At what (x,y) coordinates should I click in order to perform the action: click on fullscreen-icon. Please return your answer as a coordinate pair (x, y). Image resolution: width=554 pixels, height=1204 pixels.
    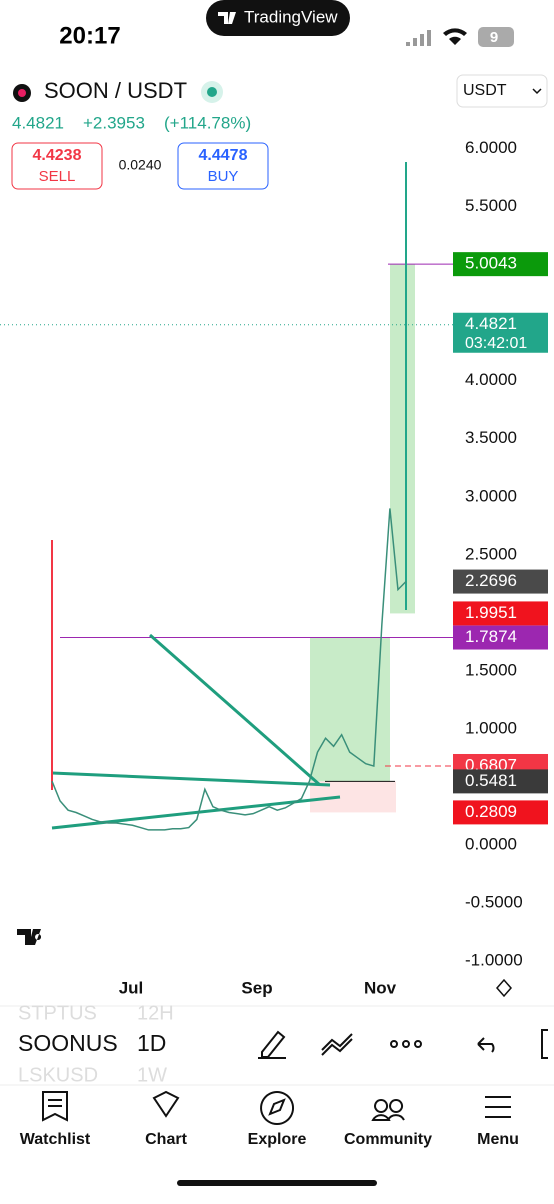
    Looking at the image, I should click on (544, 1044).